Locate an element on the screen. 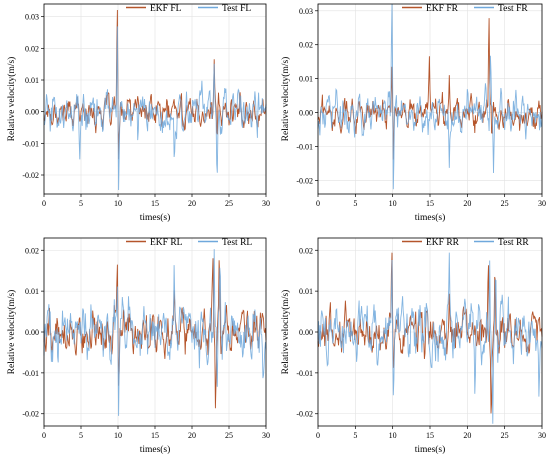 The image size is (550, 458). legend-label-test: Test FL is located at coordinates (236, 9).